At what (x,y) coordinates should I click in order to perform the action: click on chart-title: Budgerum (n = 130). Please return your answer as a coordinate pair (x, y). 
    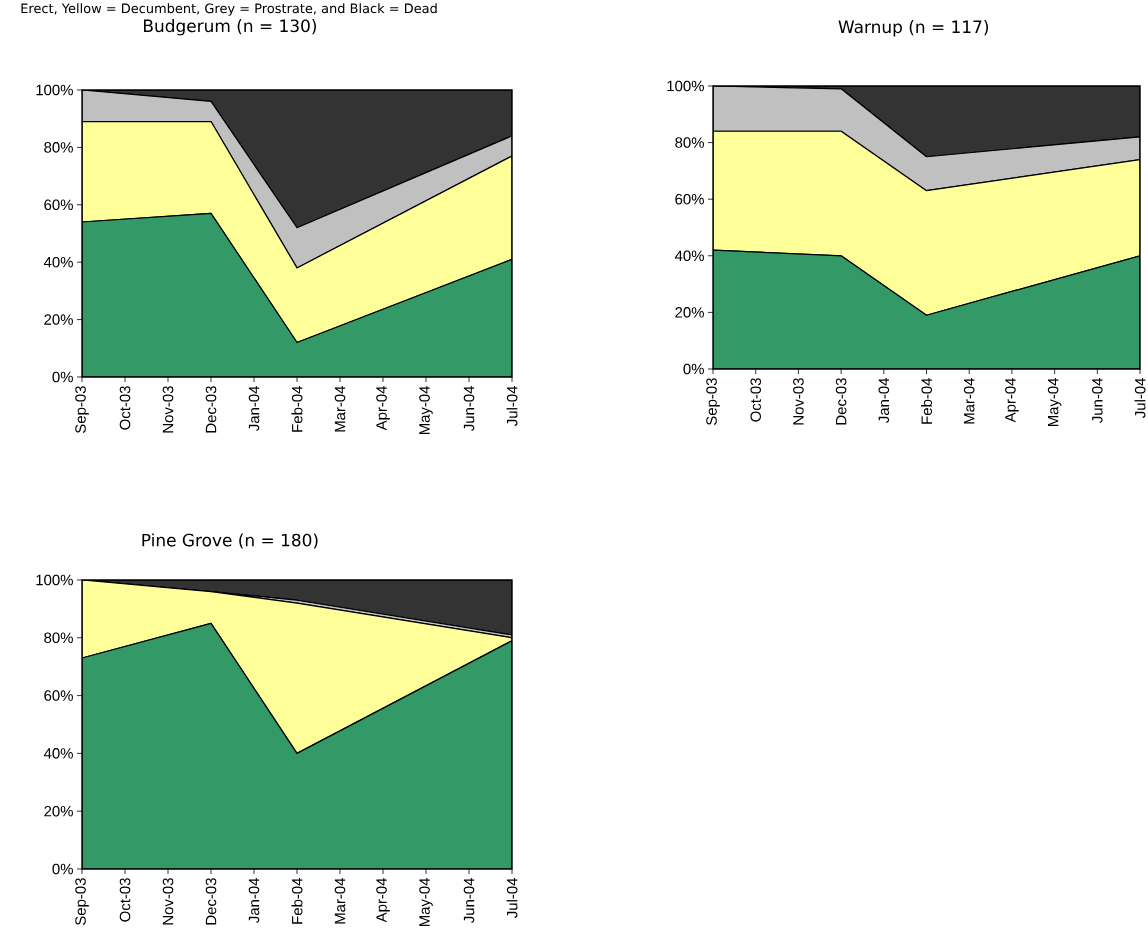
    Looking at the image, I should click on (230, 27).